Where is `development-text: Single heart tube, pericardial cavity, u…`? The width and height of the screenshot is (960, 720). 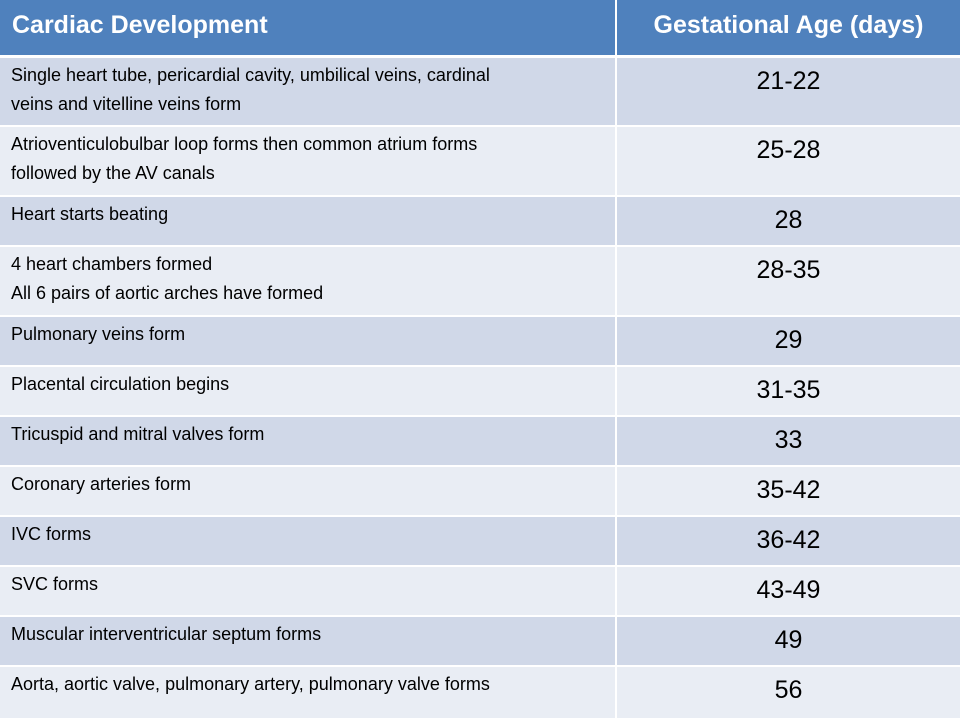 development-text: Single heart tube, pericardial cavity, u… is located at coordinates (250, 74).